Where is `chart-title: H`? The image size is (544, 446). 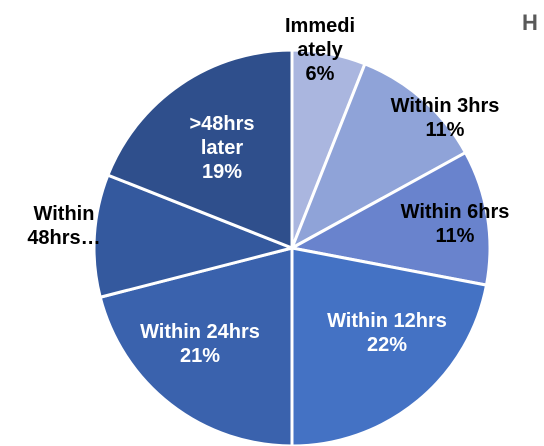
chart-title: H is located at coordinates (530, 22).